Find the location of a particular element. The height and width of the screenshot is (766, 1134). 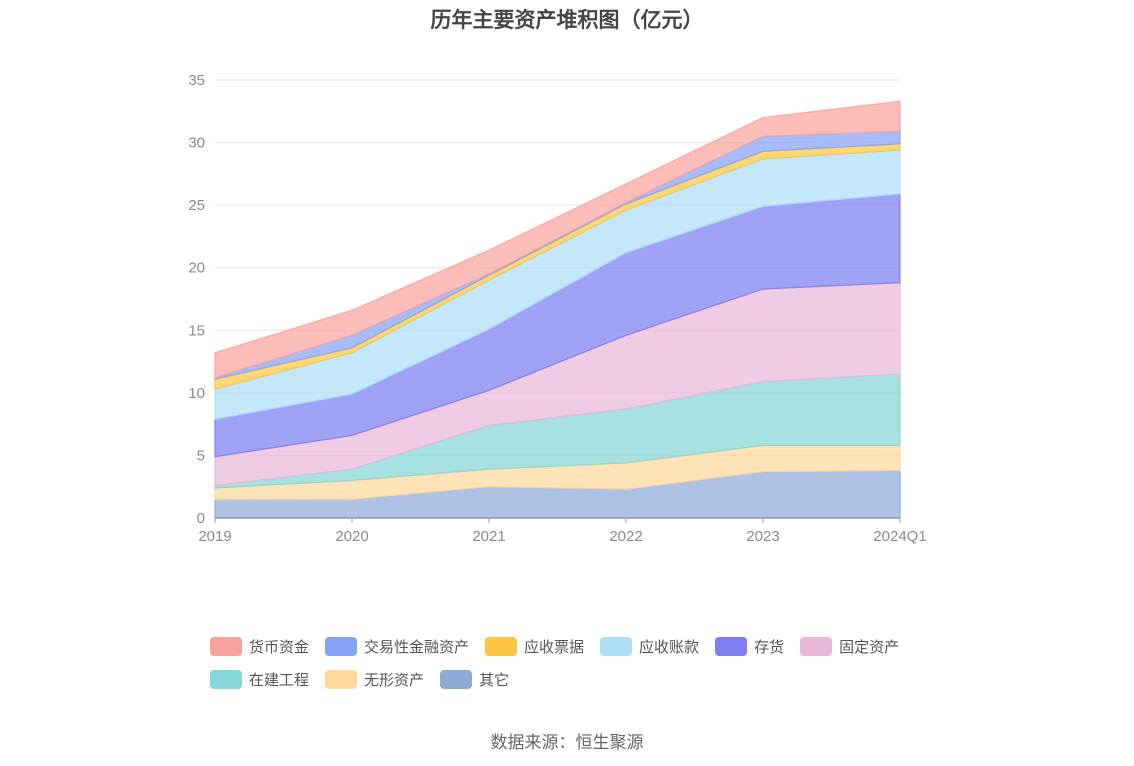

legend-item: 无形资产 is located at coordinates (374, 679).